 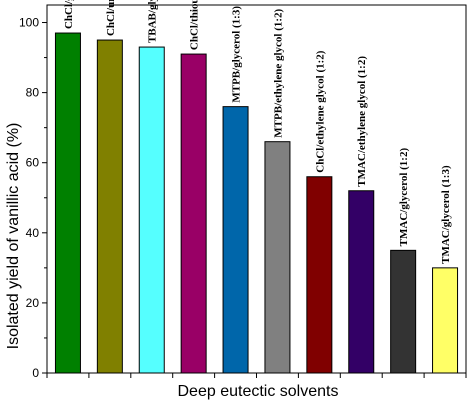 I want to click on y-tick-label: 20, so click(x=33, y=303).